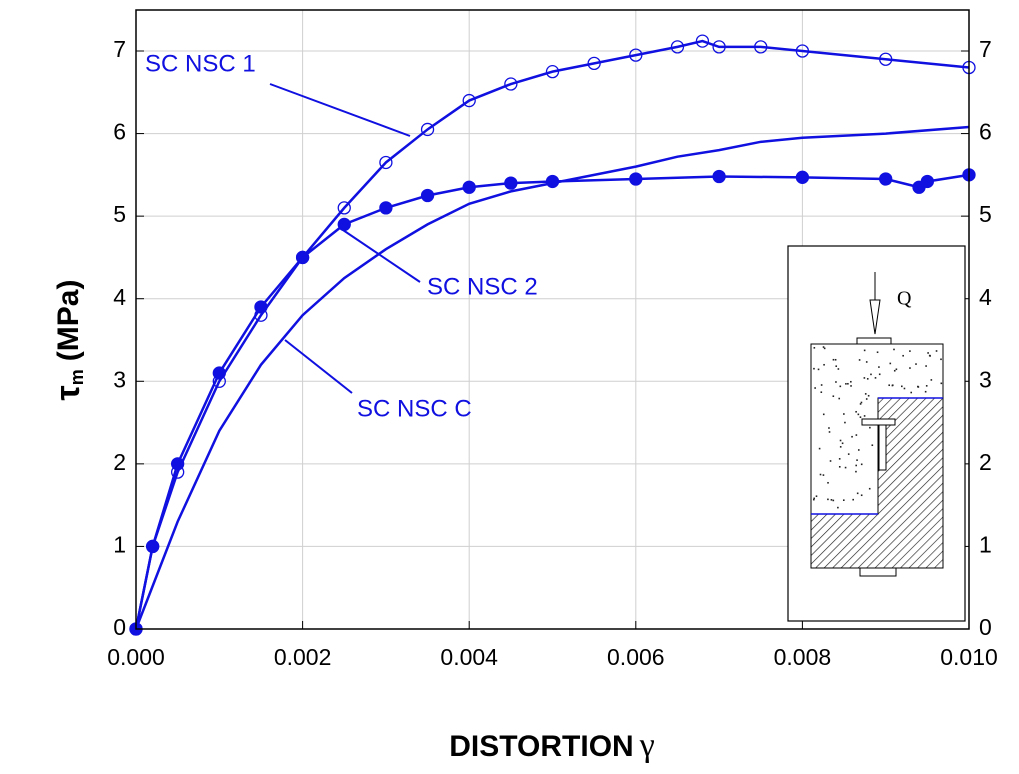  Describe the element at coordinates (985, 545) in the screenshot. I see `y2-tick-label: 1` at that location.